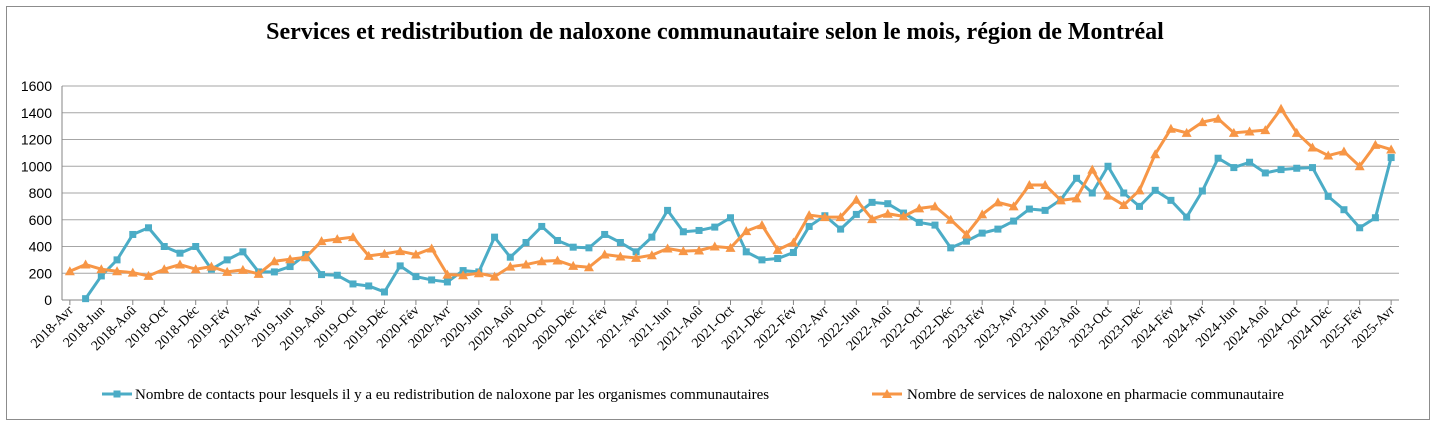 This screenshot has height=427, width=1437. I want to click on y-tick-label: 200, so click(41, 273).